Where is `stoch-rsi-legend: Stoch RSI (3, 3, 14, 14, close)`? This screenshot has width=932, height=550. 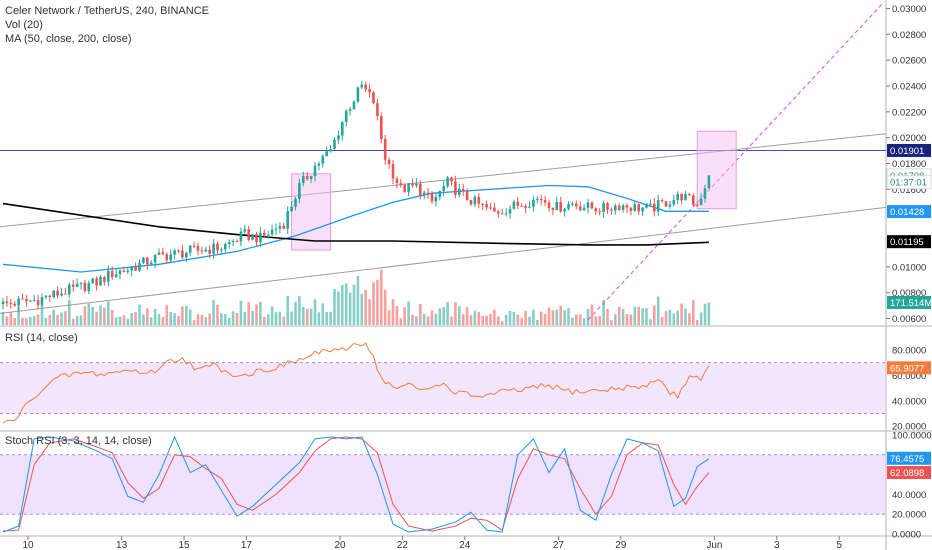
stoch-rsi-legend: Stoch RSI (3, 3, 14, 14, close) is located at coordinates (78, 441).